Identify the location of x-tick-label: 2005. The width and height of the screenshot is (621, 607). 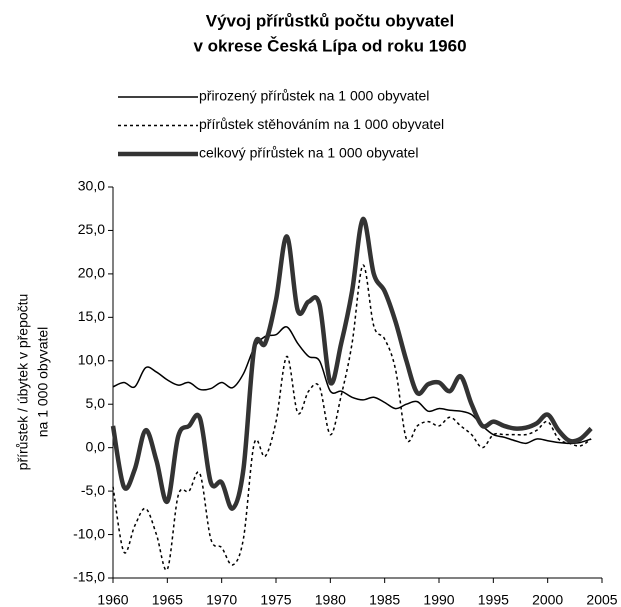
(601, 599).